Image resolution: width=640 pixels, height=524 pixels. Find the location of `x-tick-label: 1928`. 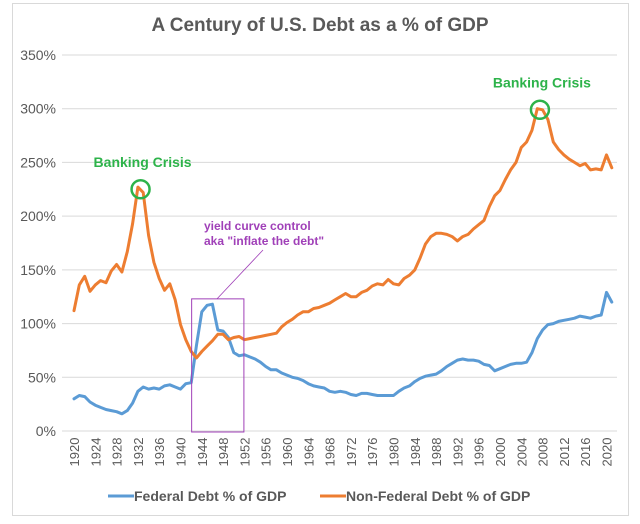

x-tick-label: 1928 is located at coordinates (117, 452).